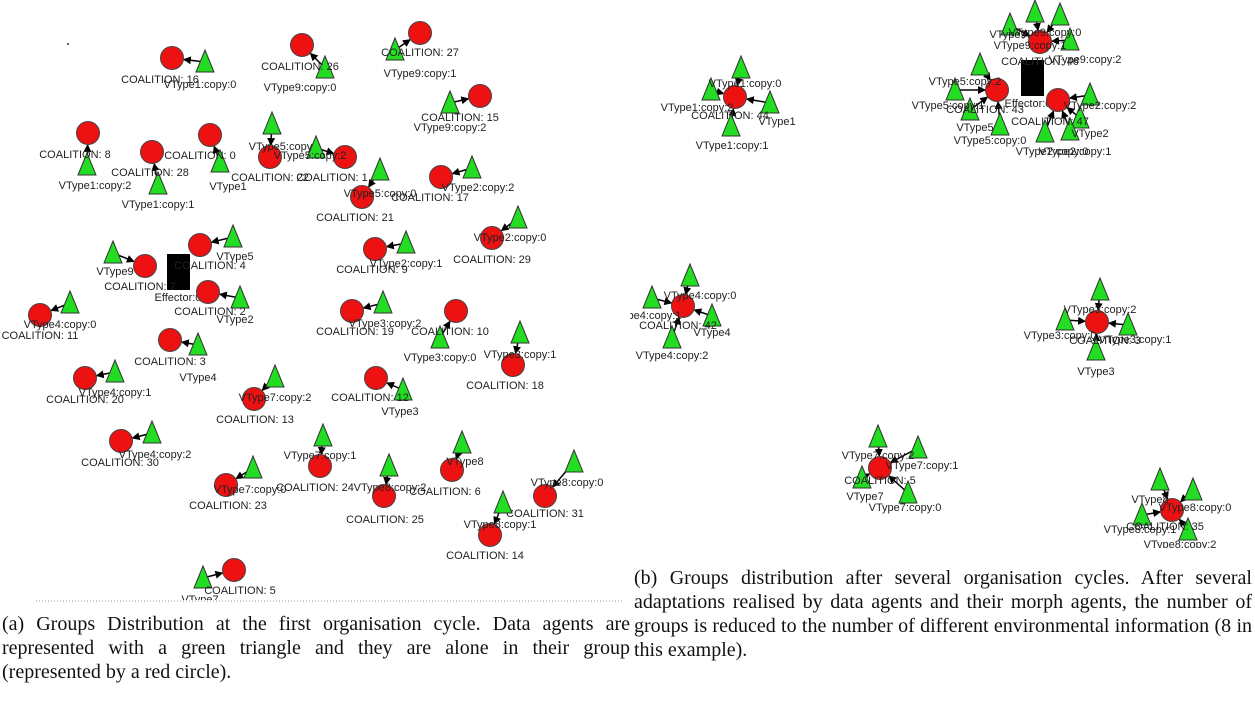 The width and height of the screenshot is (1255, 719). I want to click on node-label: COALITION: 10, so click(450, 332).